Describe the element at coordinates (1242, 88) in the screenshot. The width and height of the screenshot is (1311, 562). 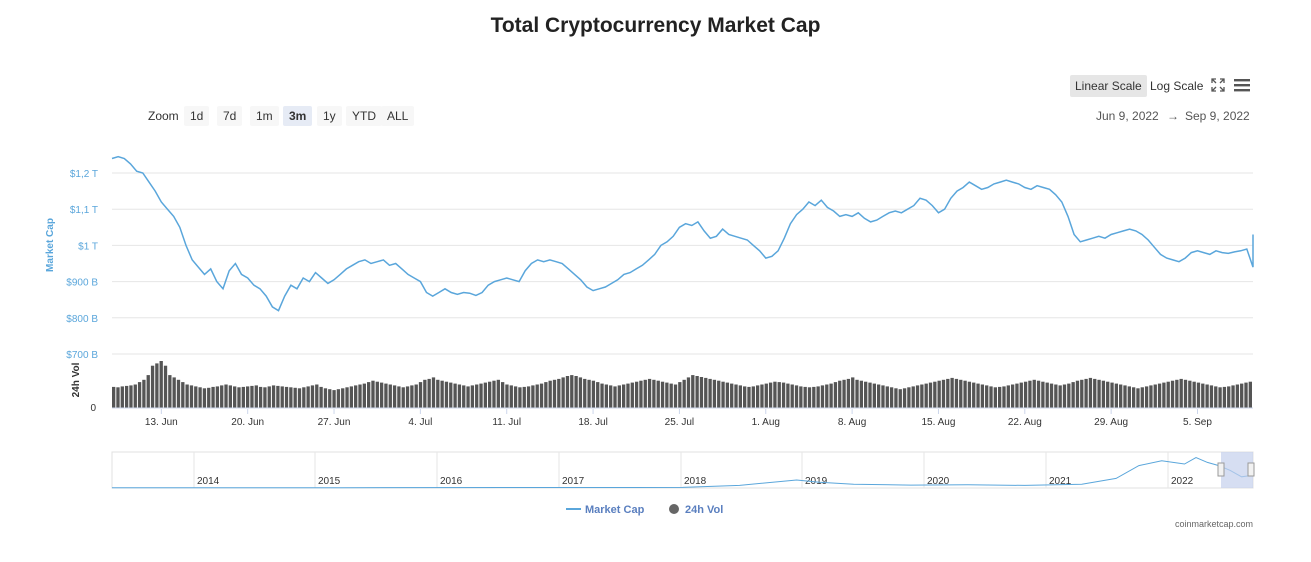
I see `menu-icon` at that location.